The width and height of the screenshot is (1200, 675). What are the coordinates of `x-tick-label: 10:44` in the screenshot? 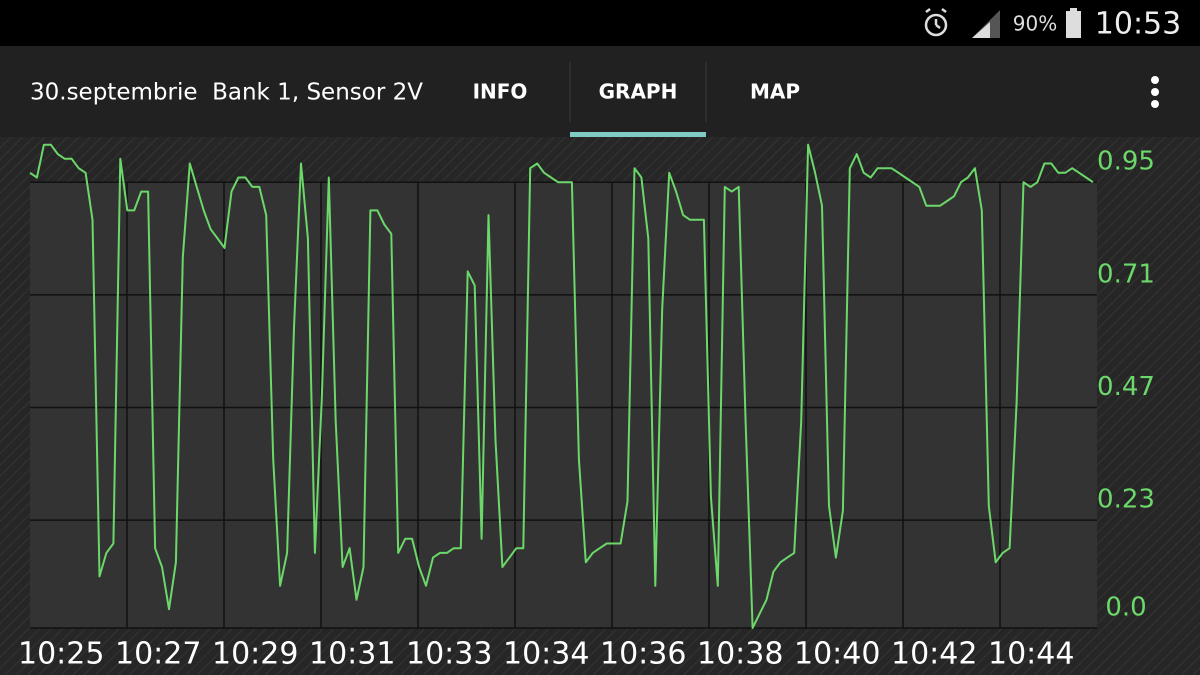 It's located at (1031, 654).